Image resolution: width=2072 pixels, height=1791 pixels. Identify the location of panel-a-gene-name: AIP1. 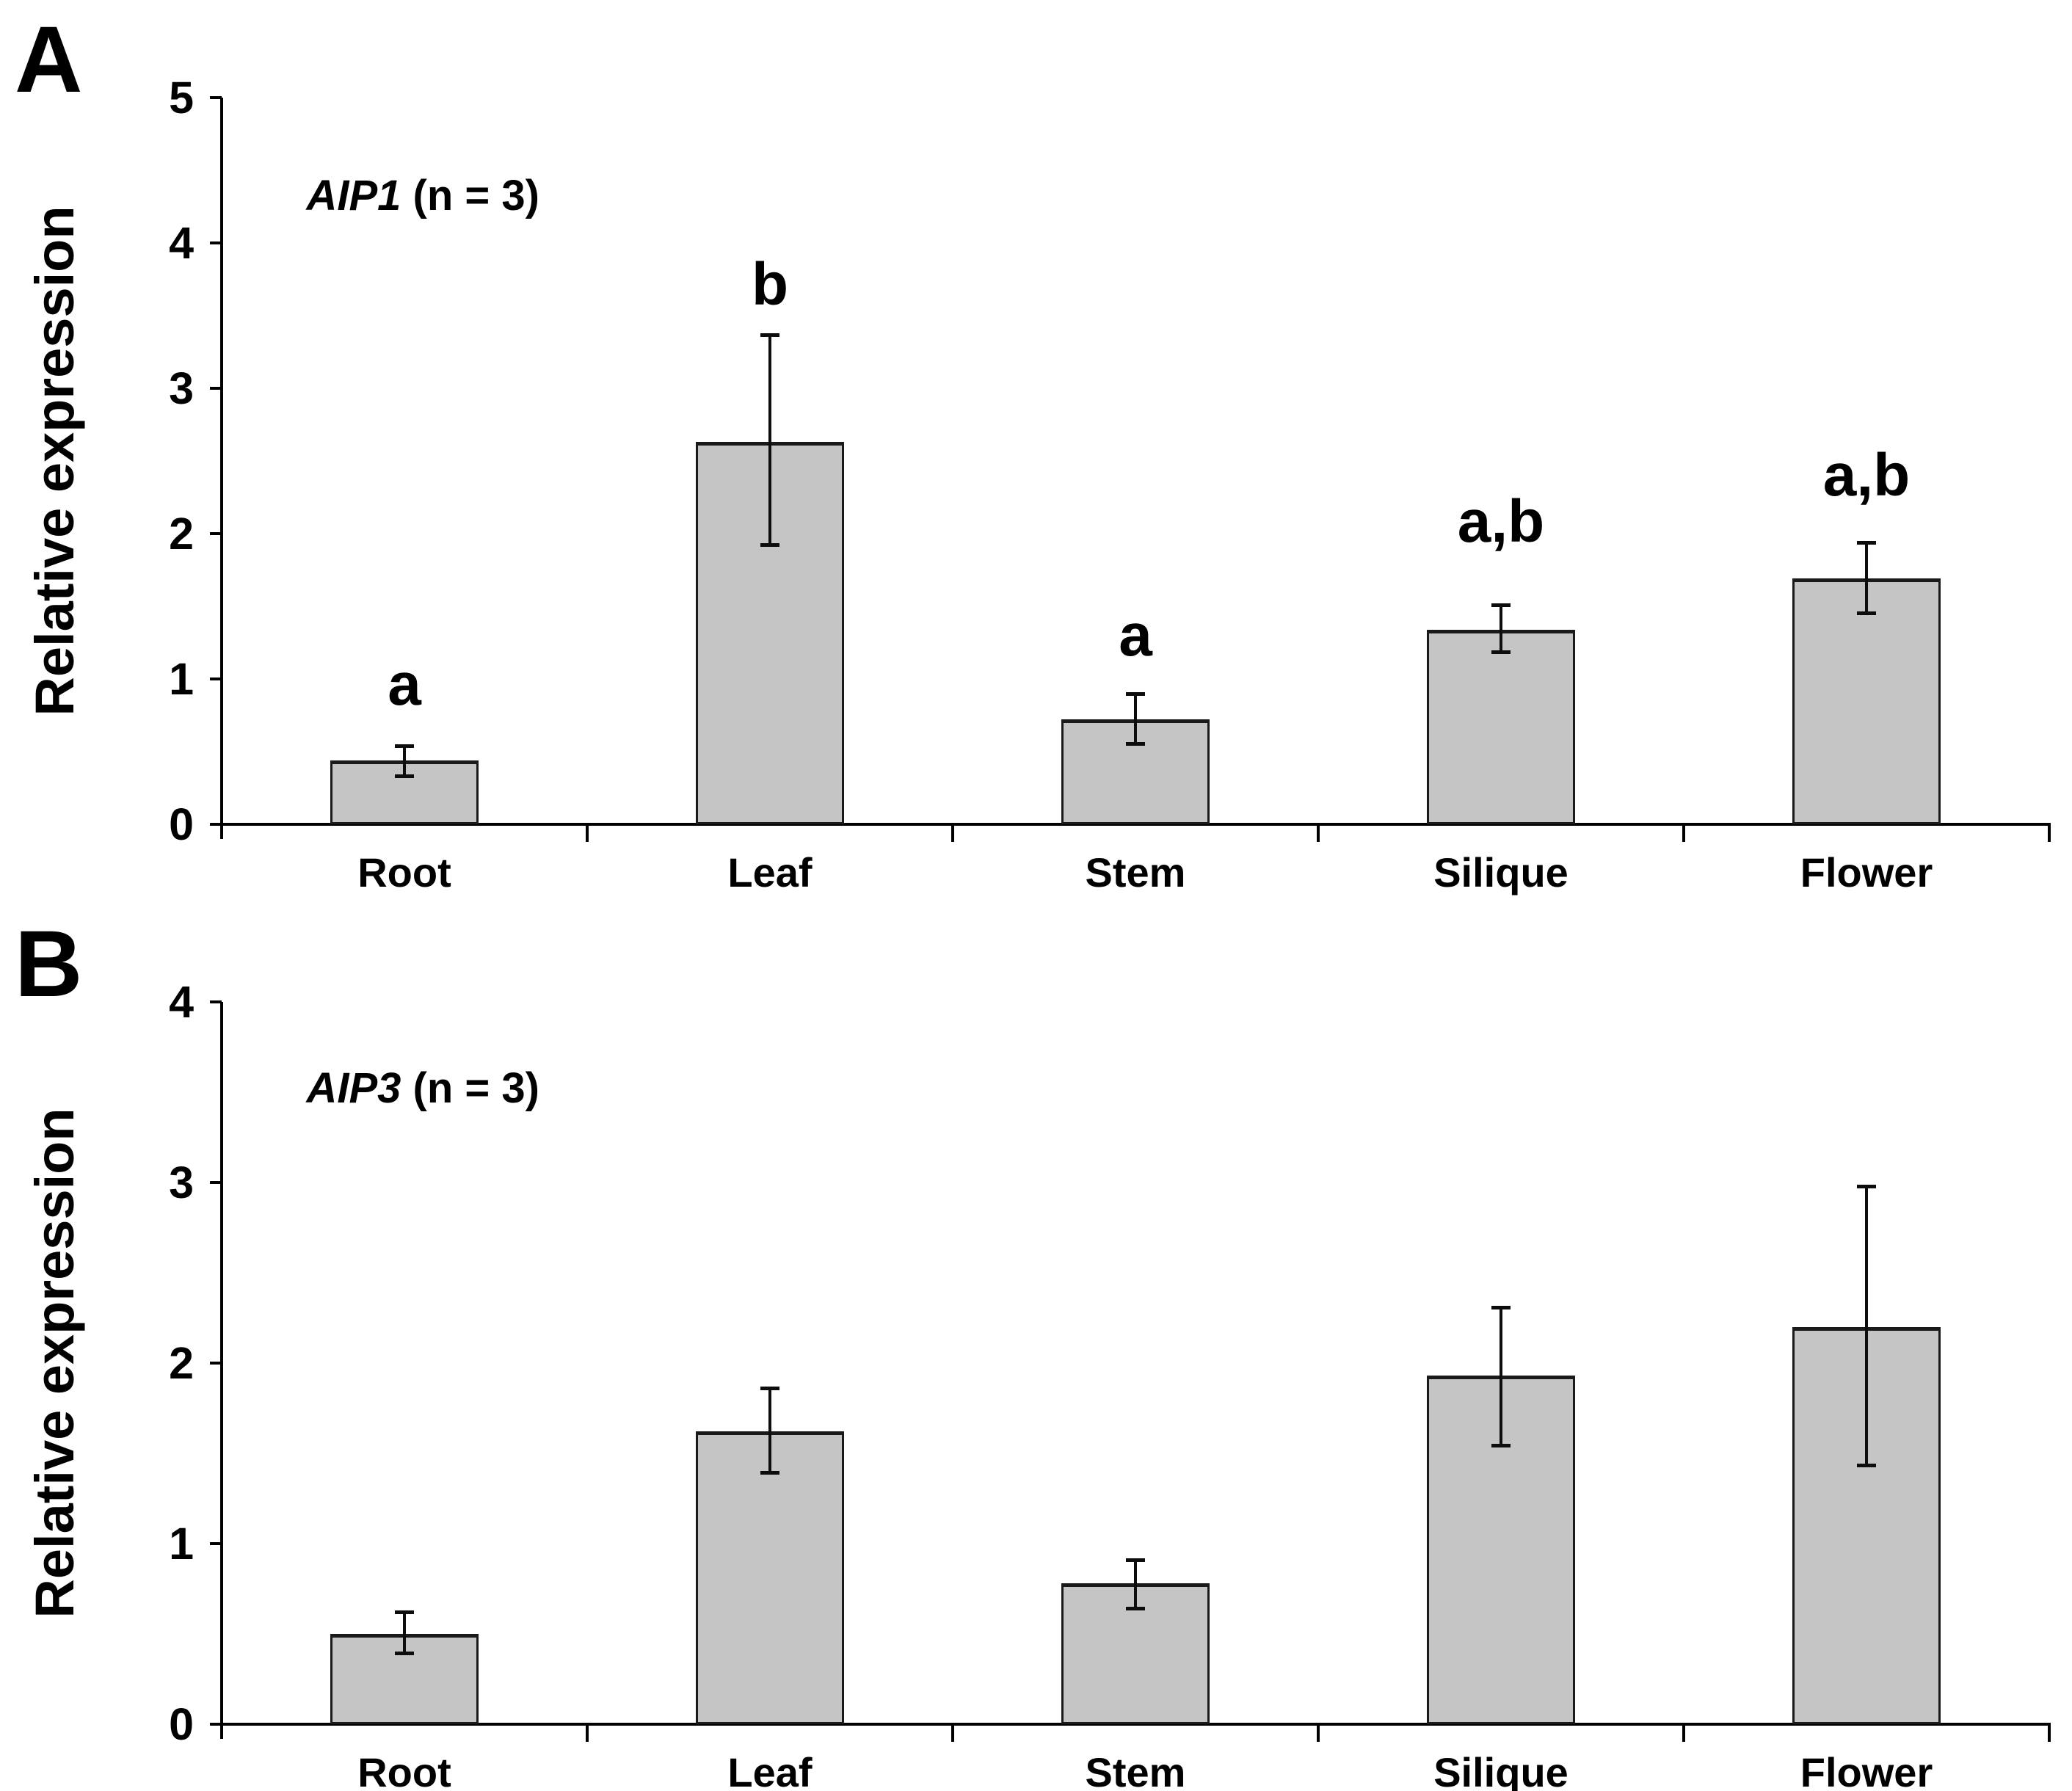
(353, 196).